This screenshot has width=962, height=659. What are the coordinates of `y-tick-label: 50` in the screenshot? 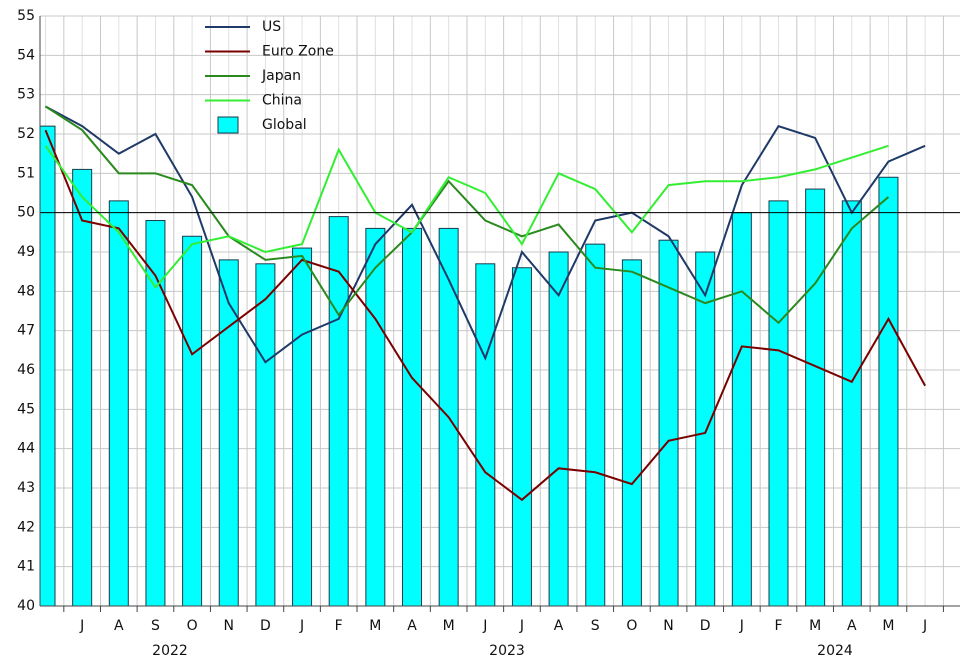 It's located at (26, 213).